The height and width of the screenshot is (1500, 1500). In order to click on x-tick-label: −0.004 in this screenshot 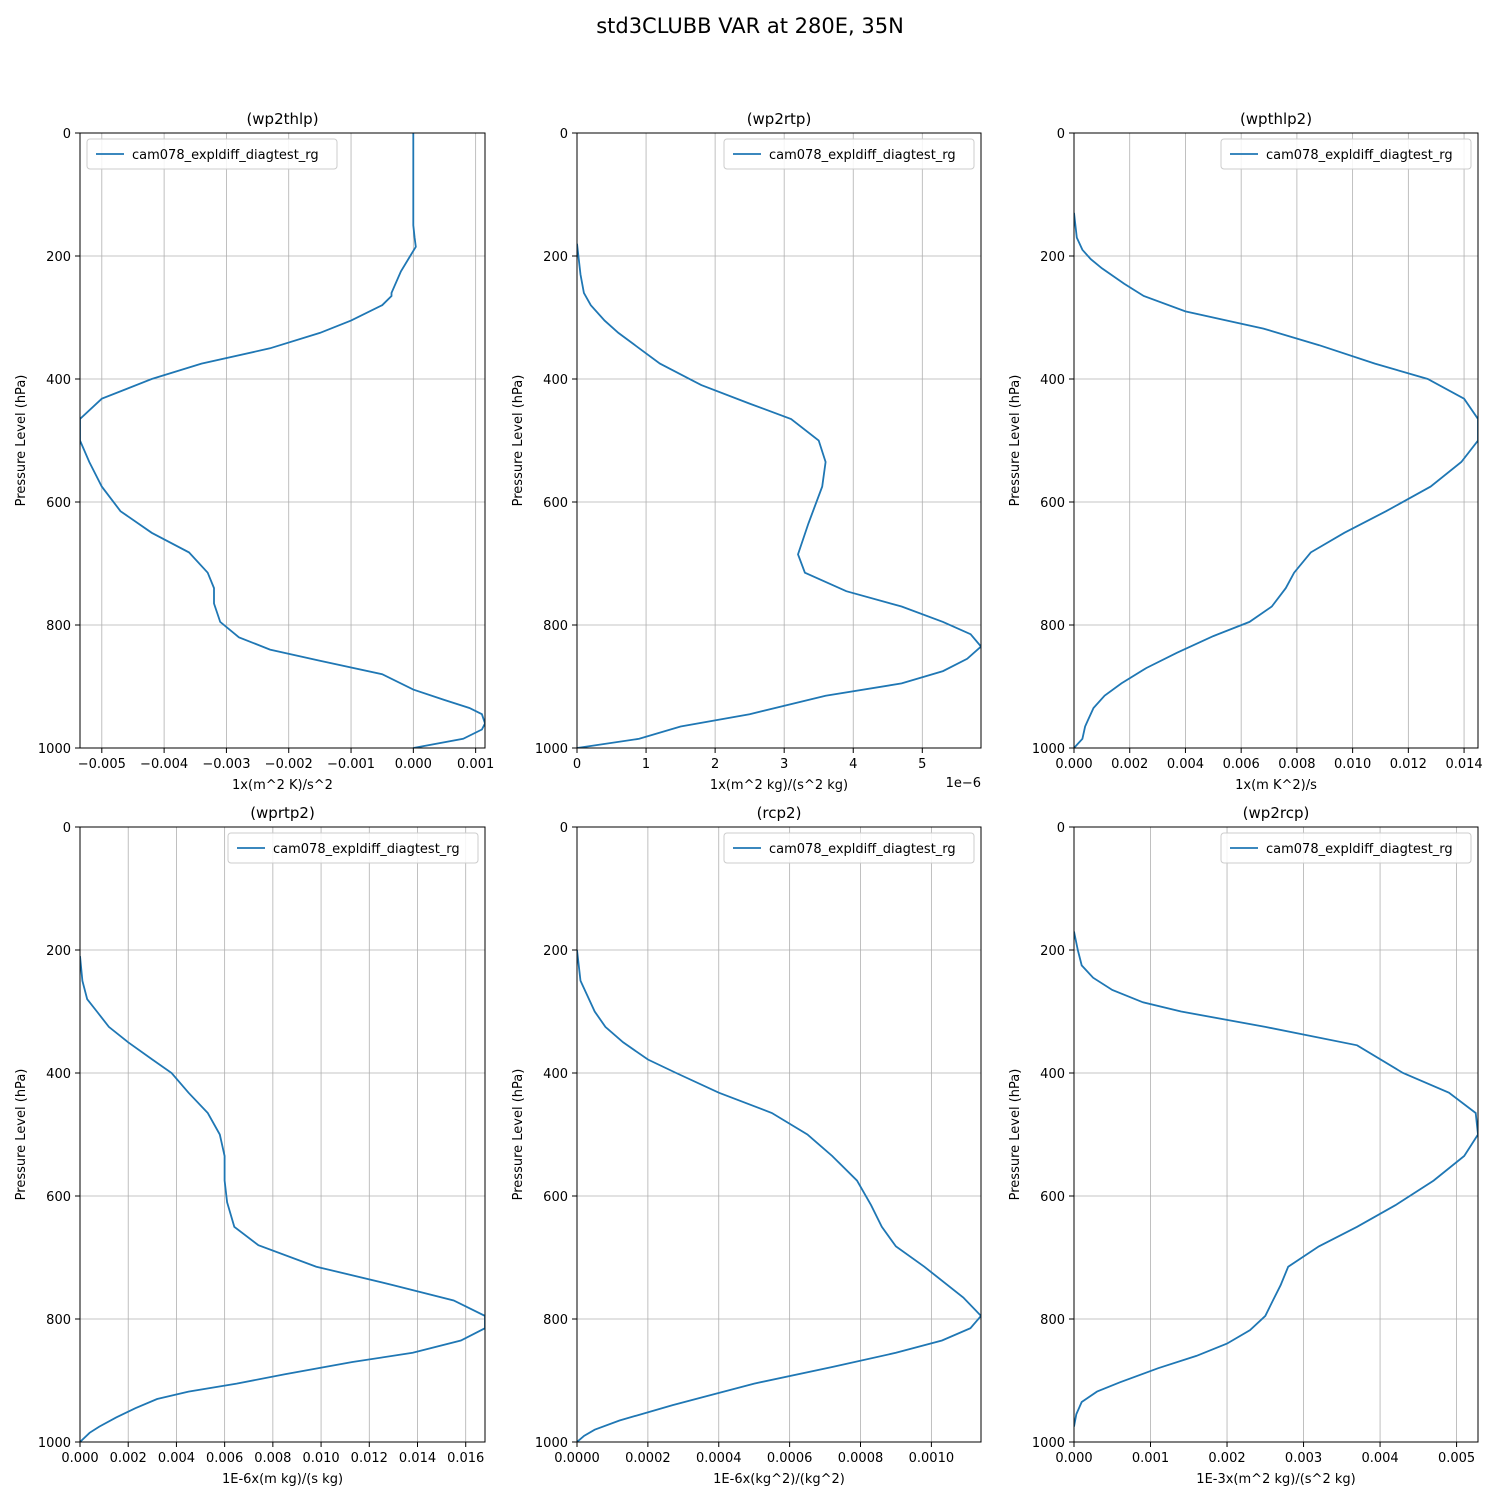, I will do `click(164, 764)`.